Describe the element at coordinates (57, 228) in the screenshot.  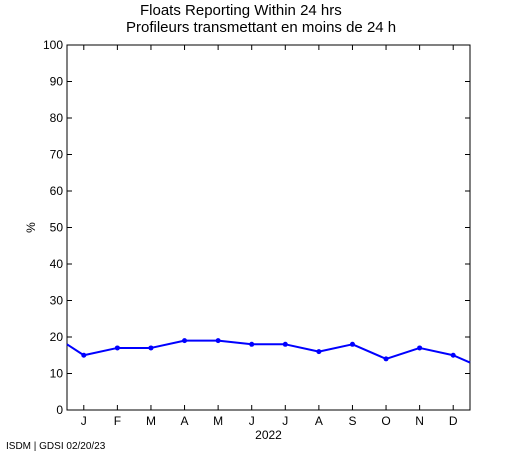
I see `y-tick-label: 50` at that location.